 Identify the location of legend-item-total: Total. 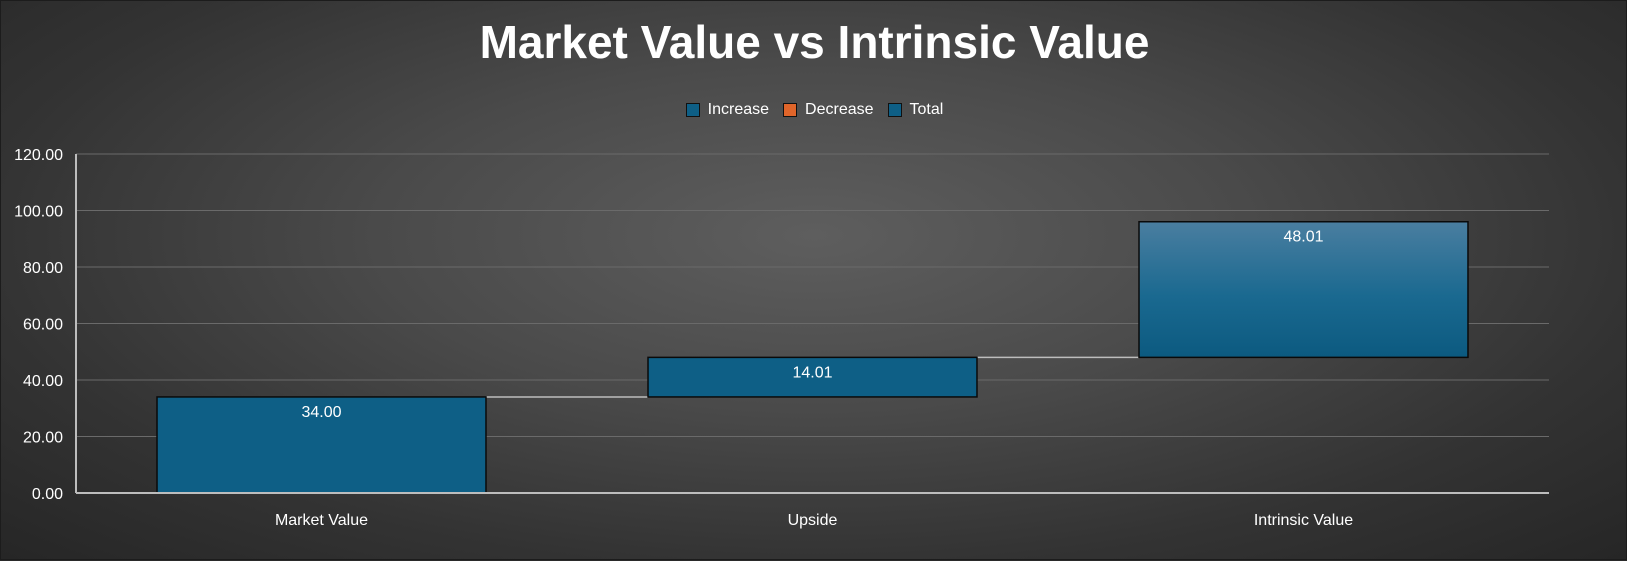
(915, 110).